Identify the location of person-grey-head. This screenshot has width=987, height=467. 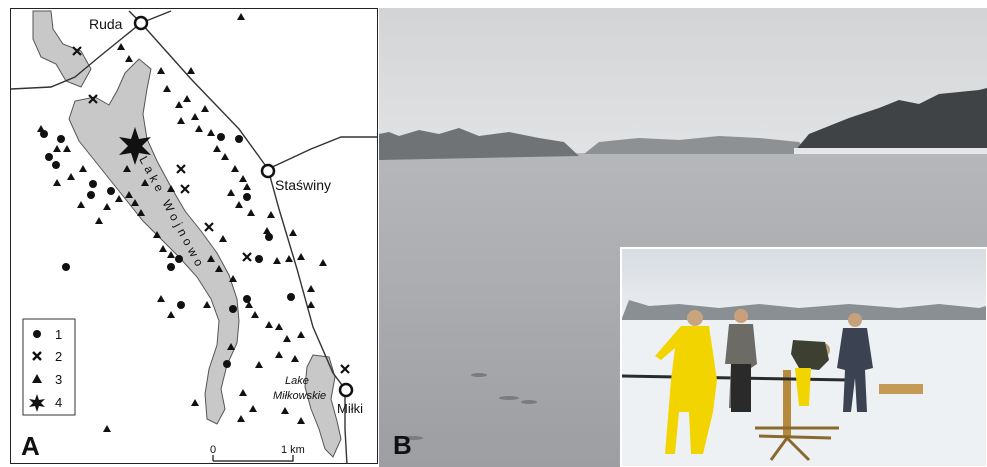
(741, 316).